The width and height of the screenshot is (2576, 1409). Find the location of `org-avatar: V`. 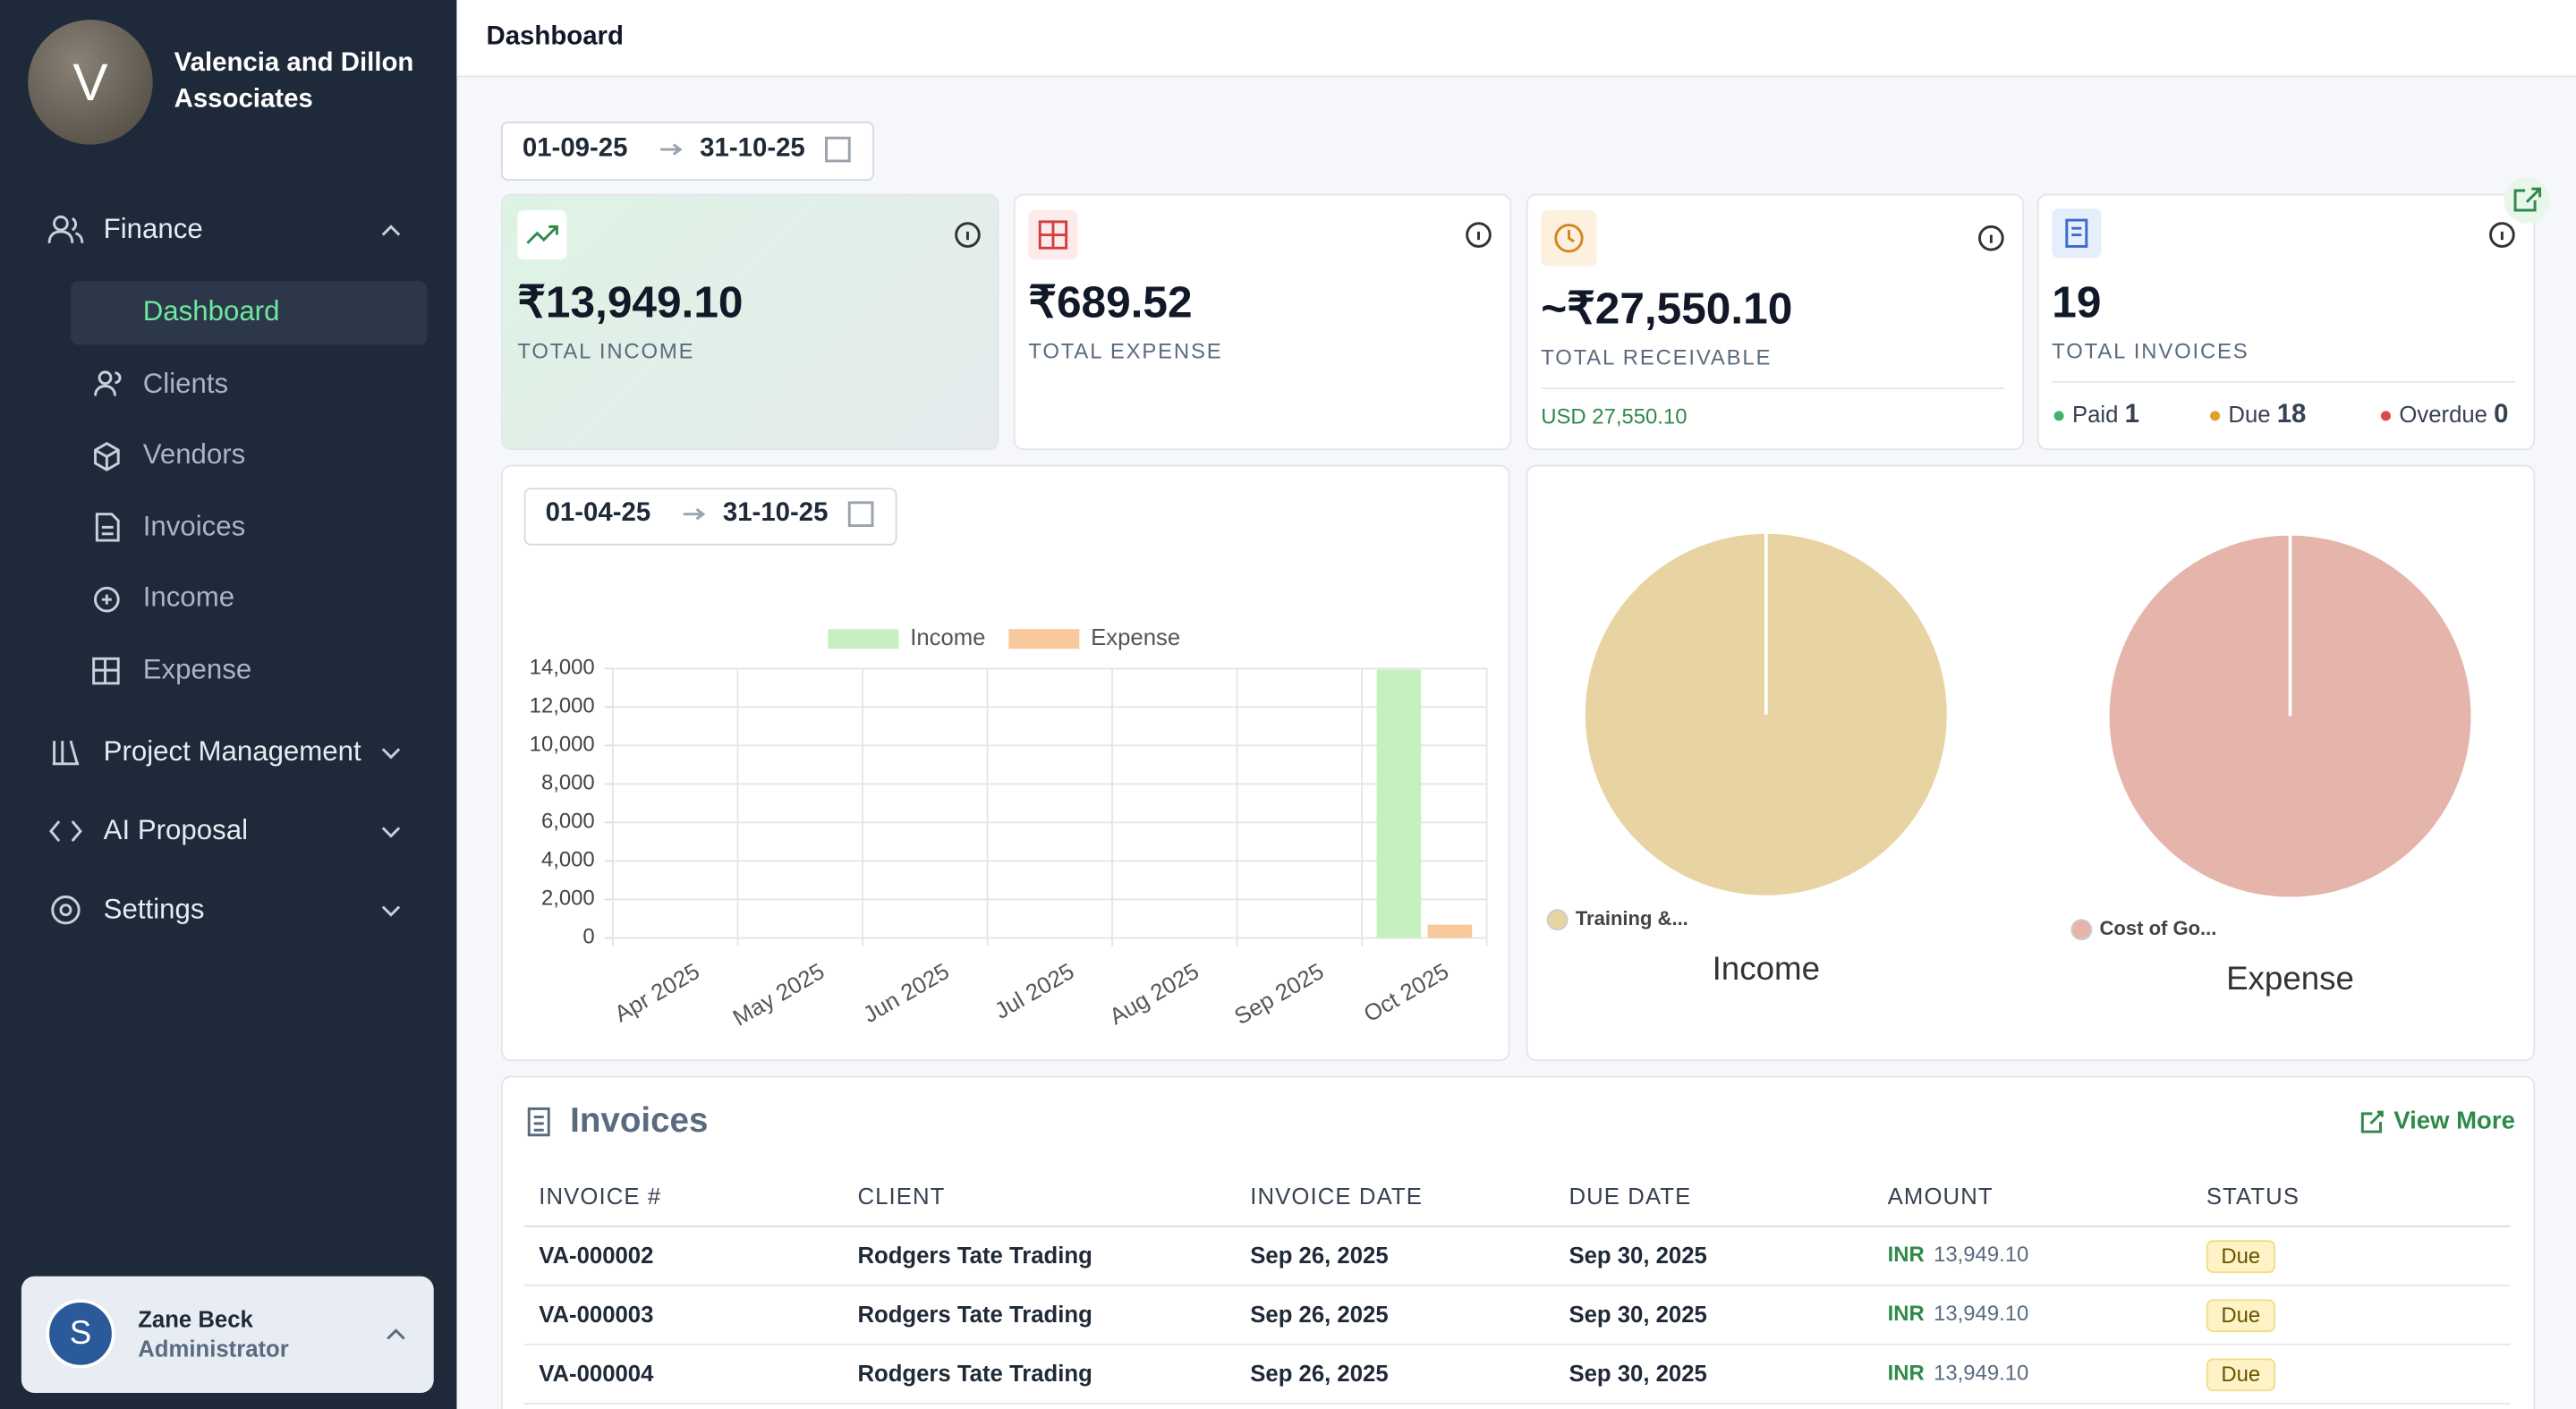

org-avatar: V is located at coordinates (90, 82).